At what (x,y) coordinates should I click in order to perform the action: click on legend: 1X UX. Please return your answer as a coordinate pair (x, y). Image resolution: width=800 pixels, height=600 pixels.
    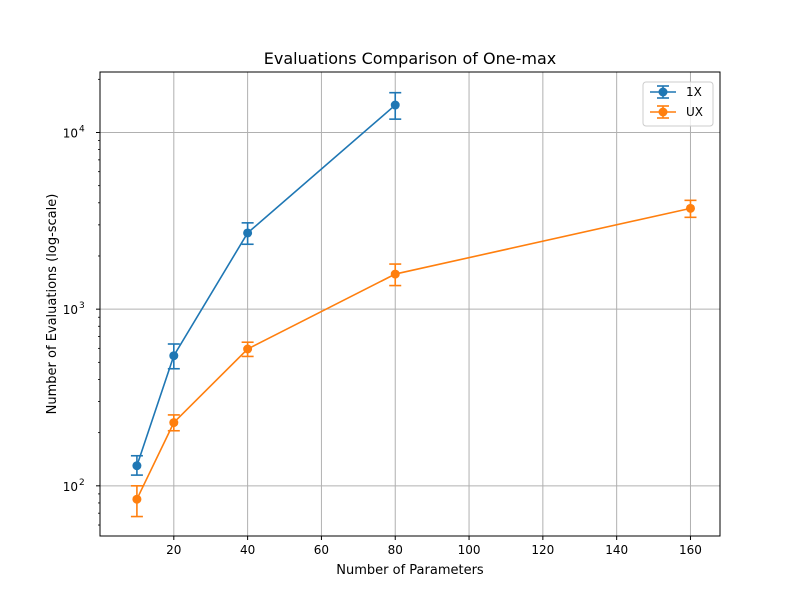
    Looking at the image, I should click on (678, 104).